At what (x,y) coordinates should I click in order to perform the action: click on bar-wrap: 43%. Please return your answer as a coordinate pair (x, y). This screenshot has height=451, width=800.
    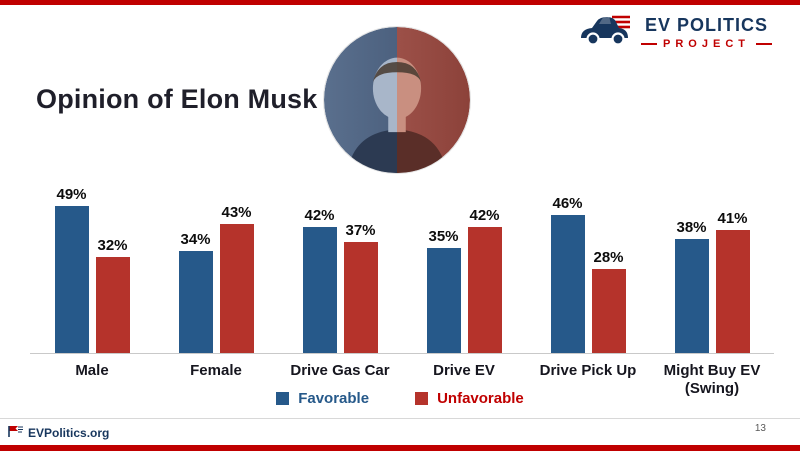
    Looking at the image, I should click on (236, 278).